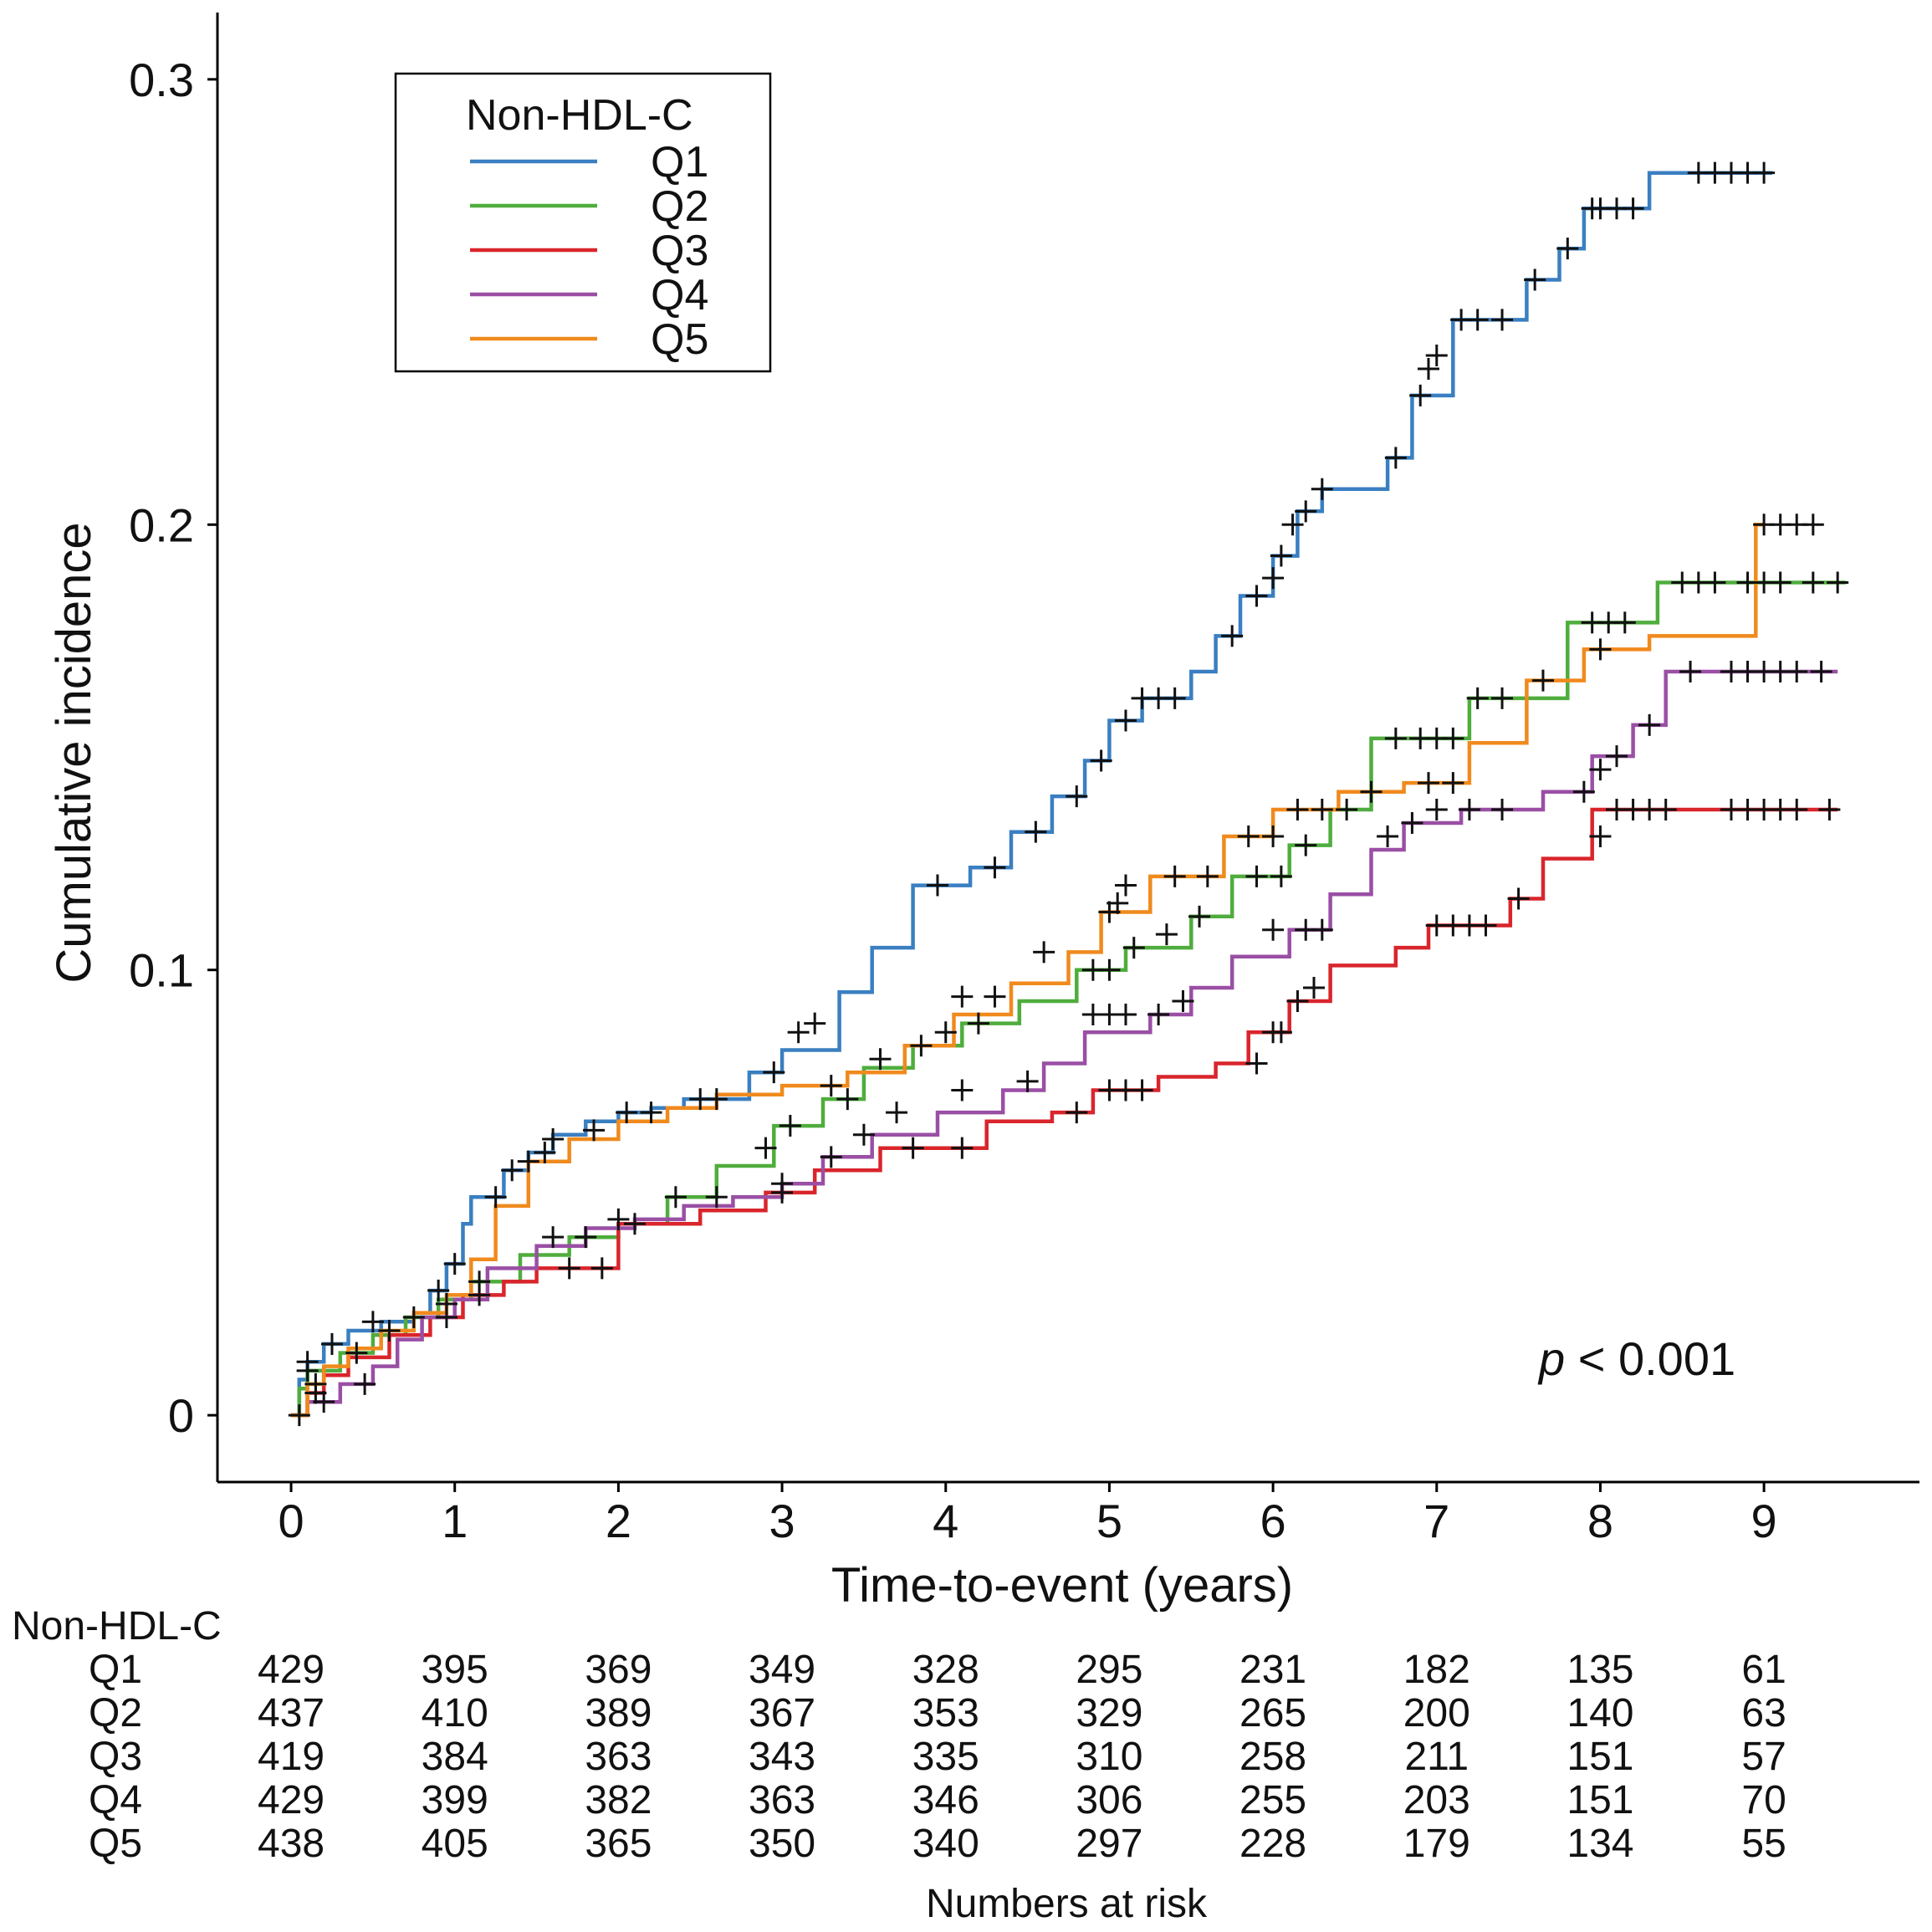  I want to click on risk-cell: 343, so click(782, 1757).